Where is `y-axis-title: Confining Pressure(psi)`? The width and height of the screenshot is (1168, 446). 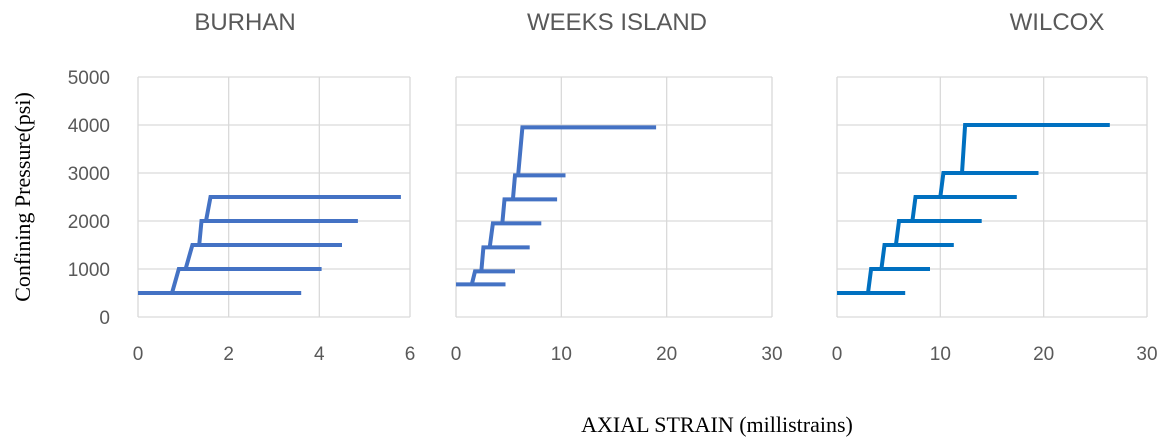
y-axis-title: Confining Pressure(psi) is located at coordinates (22, 197).